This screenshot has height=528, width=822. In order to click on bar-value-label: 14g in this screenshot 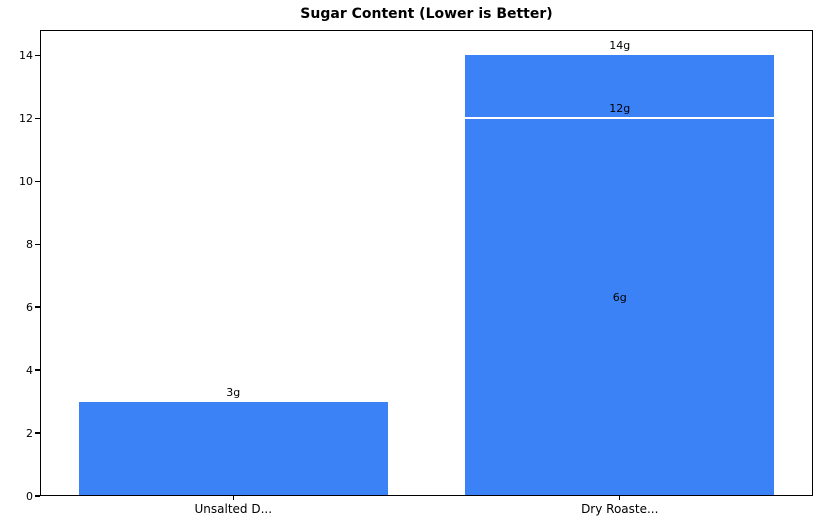, I will do `click(620, 46)`.